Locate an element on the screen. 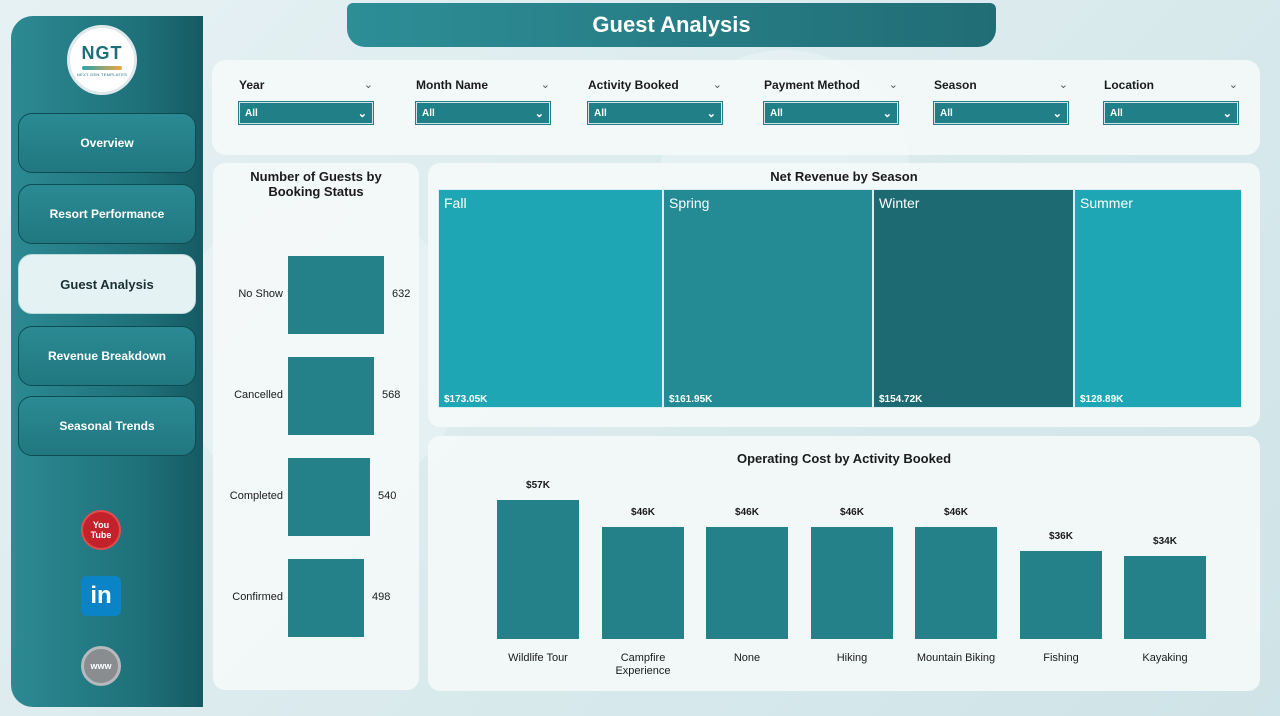  category-label: Completed is located at coordinates (256, 496).